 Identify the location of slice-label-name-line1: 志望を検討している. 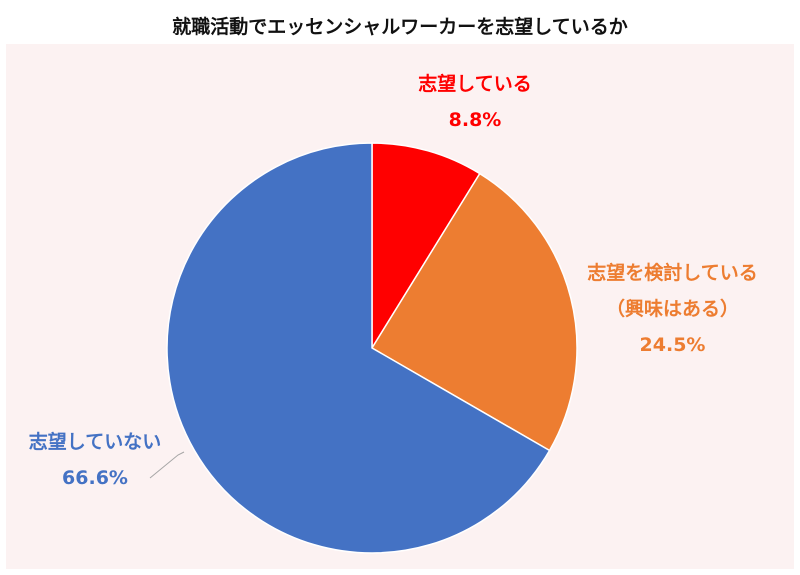
(672, 273).